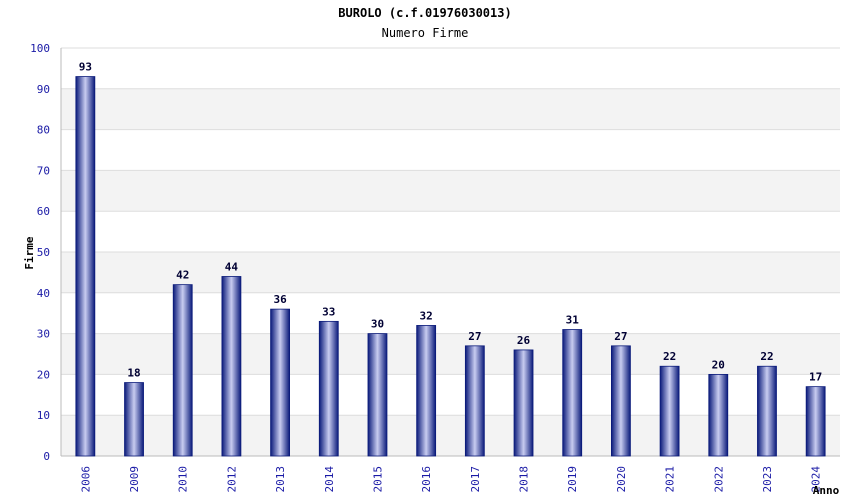 This screenshot has height=500, width=850. I want to click on y-tick-label: 10, so click(43, 415).